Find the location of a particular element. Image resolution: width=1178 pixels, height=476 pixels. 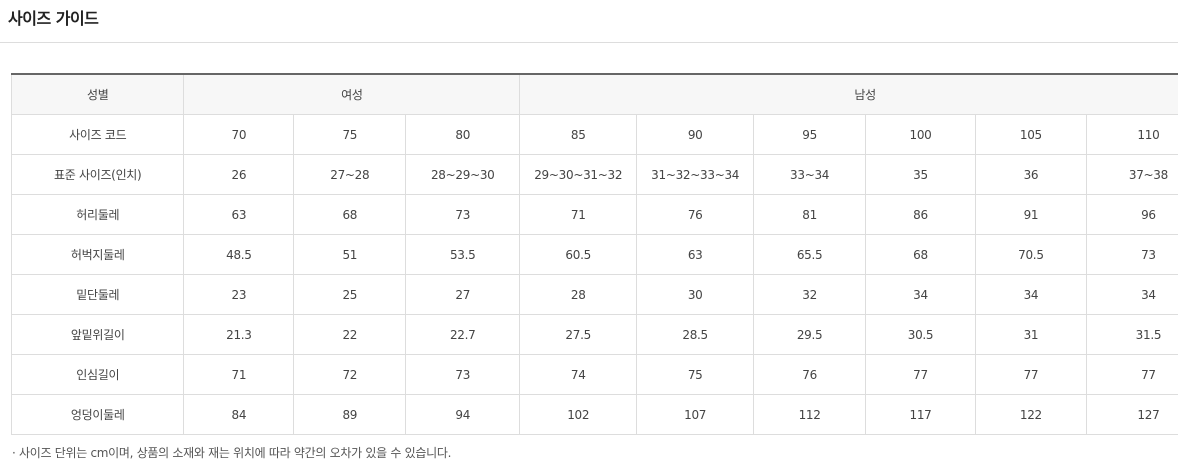

table-cell: 89 is located at coordinates (350, 414).